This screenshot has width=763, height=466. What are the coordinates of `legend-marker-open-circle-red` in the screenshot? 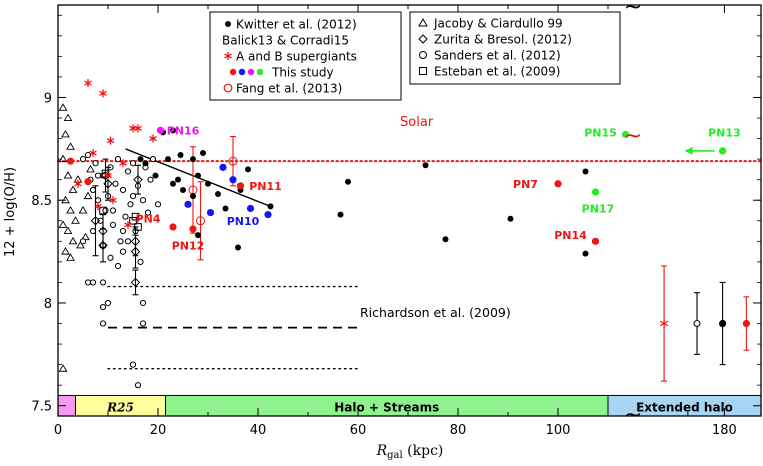 It's located at (228, 88).